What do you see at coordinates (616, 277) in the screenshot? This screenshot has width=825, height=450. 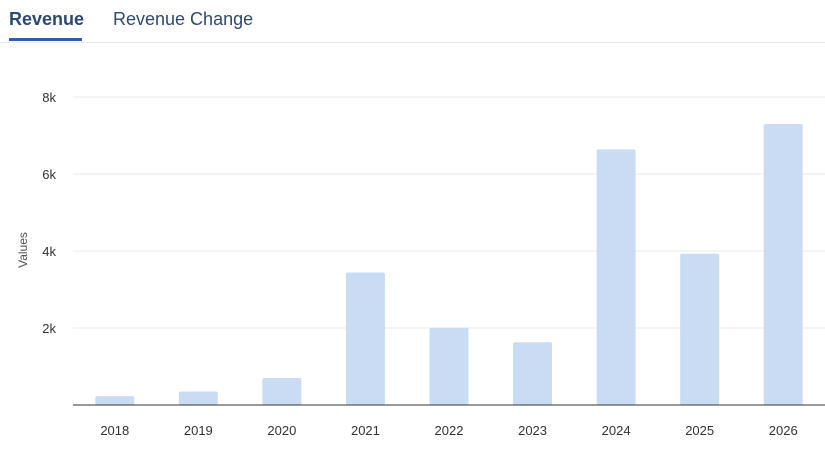 I see `bar-2024` at bounding box center [616, 277].